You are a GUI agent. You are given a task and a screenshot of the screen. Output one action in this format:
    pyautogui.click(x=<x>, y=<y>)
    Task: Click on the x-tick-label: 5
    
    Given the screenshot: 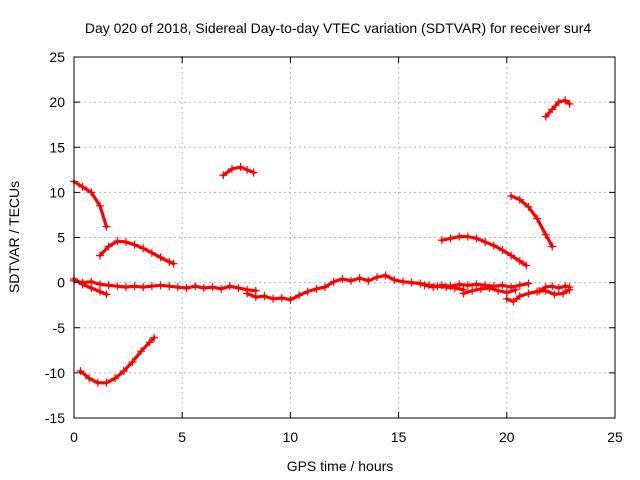 What is the action you would take?
    pyautogui.click(x=182, y=437)
    